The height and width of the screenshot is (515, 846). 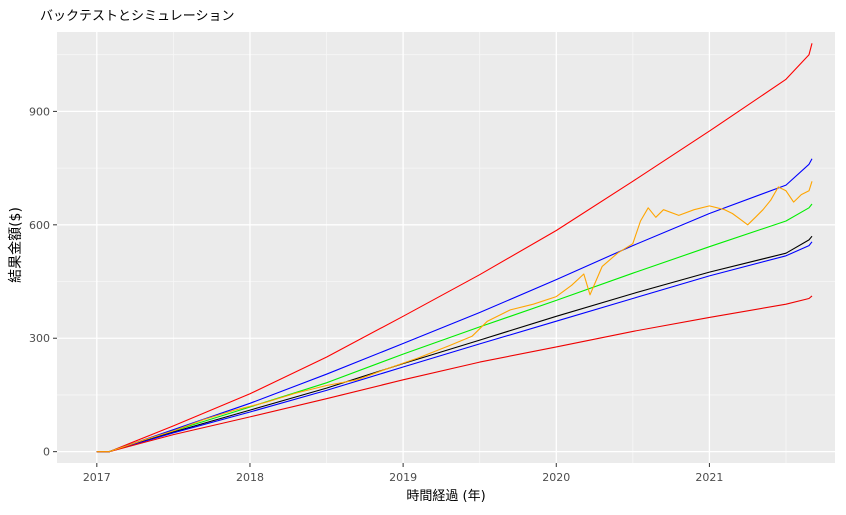 I want to click on y-tick-label: 300, so click(x=39, y=338).